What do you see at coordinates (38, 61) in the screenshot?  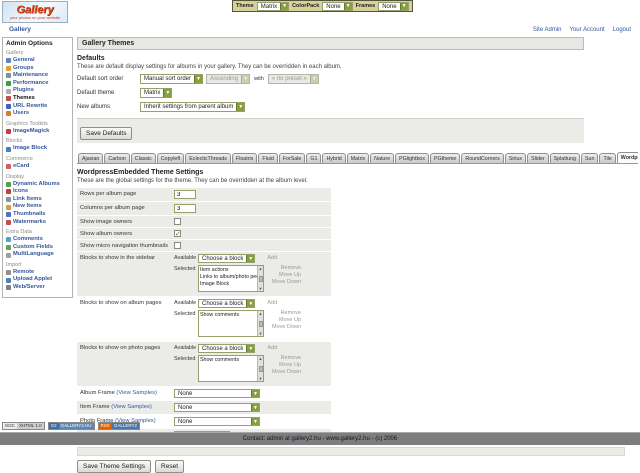 I see `sidebar-item-general: General` at bounding box center [38, 61].